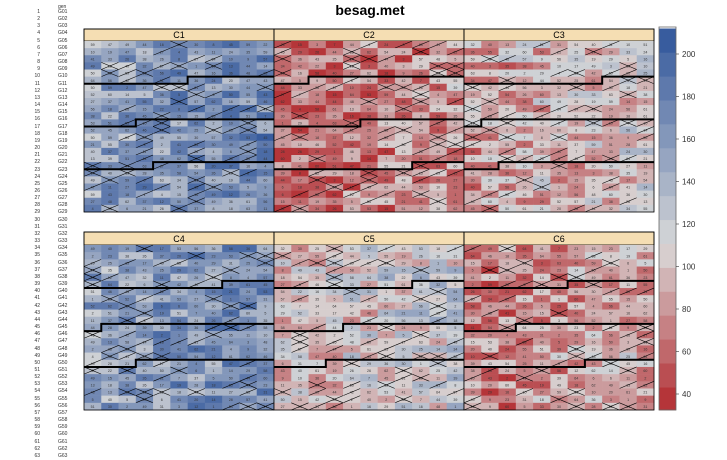 The height and width of the screenshot is (460, 727). What do you see at coordinates (196, 314) in the screenshot?
I see `cell-value: 7` at bounding box center [196, 314].